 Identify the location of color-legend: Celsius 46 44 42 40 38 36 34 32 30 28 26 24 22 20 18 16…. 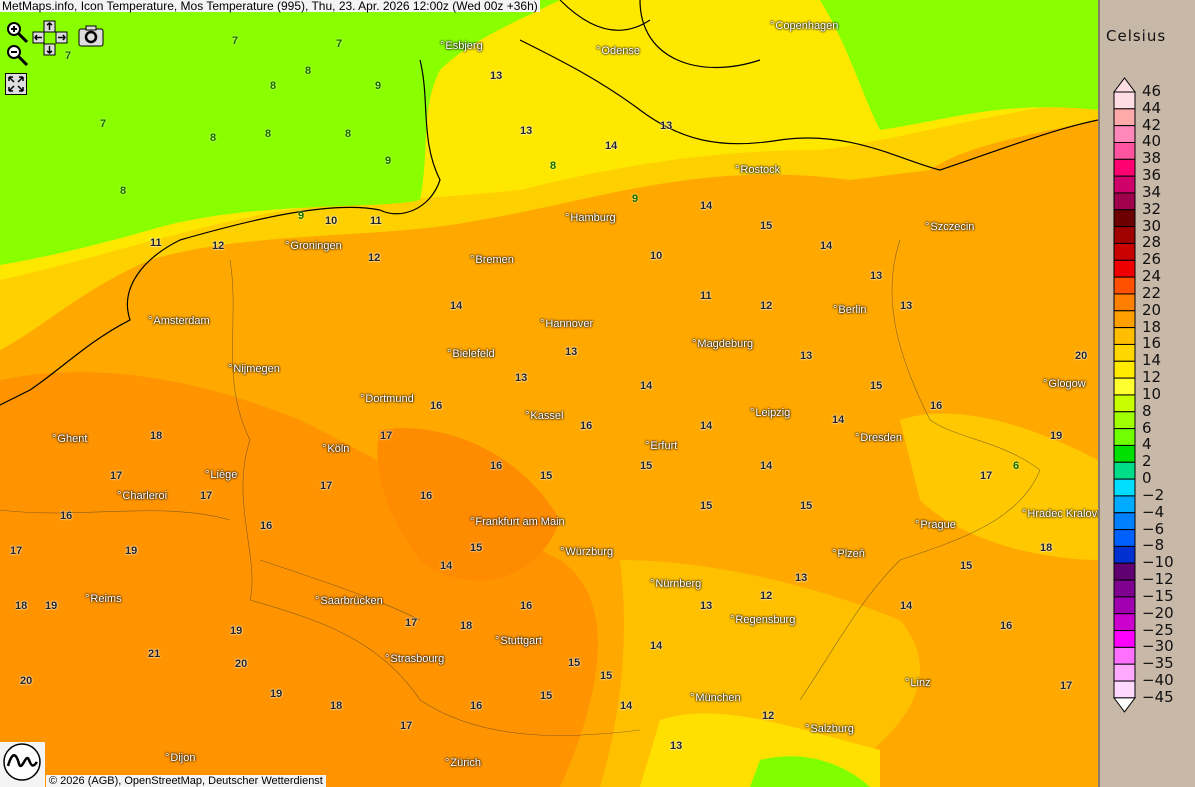
(1146, 393).